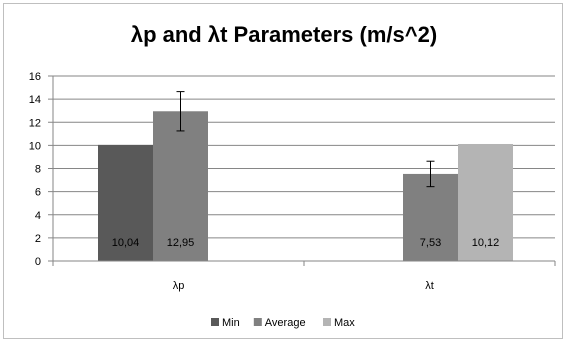 The height and width of the screenshot is (343, 568). Describe the element at coordinates (35, 146) in the screenshot. I see `y-tick-label: 10` at that location.